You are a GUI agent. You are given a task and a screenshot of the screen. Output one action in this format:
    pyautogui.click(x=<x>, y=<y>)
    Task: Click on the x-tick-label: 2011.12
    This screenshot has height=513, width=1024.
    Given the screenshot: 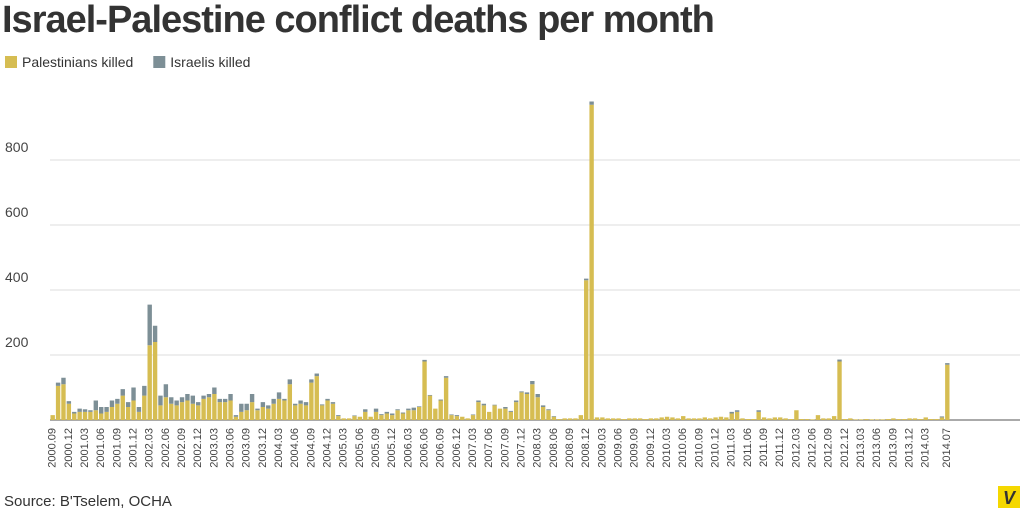 What is the action you would take?
    pyautogui.click(x=780, y=447)
    